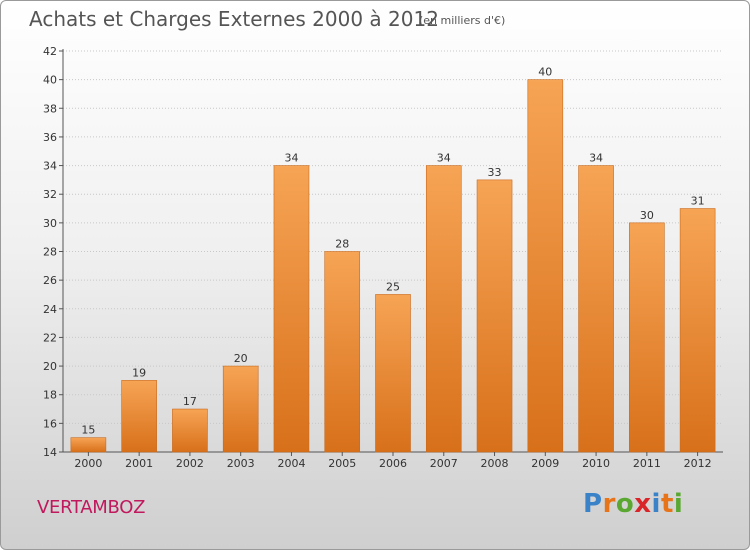 The height and width of the screenshot is (550, 750). What do you see at coordinates (444, 463) in the screenshot?
I see `x-tick-label: 2007` at bounding box center [444, 463].